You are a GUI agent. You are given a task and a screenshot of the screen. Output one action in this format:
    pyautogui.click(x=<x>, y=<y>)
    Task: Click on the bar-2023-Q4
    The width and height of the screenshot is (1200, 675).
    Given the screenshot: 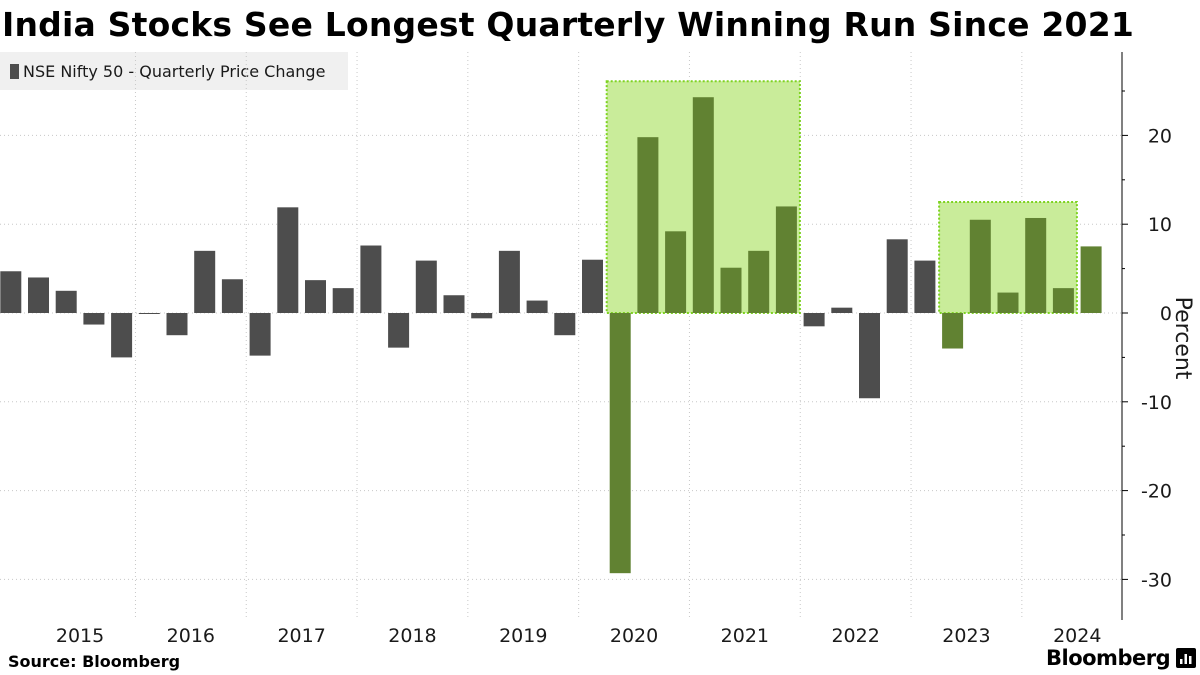 What is the action you would take?
    pyautogui.click(x=1008, y=302)
    